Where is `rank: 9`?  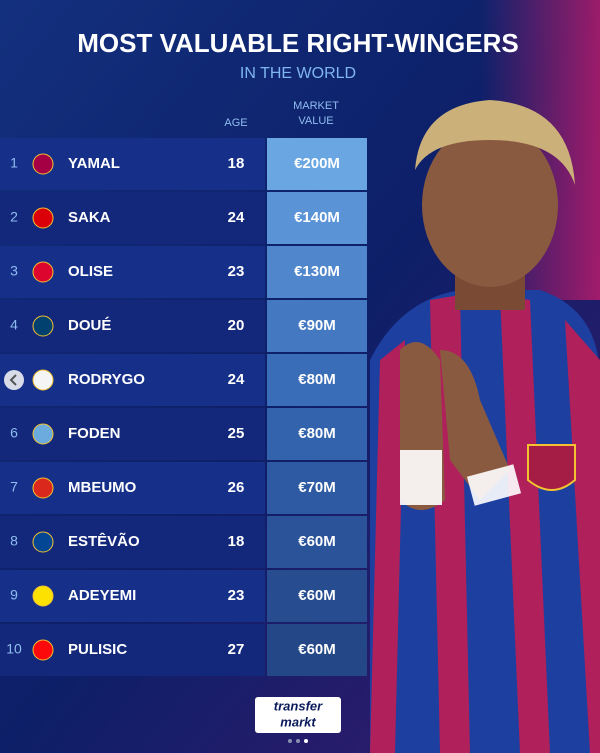 rank: 9 is located at coordinates (14, 595).